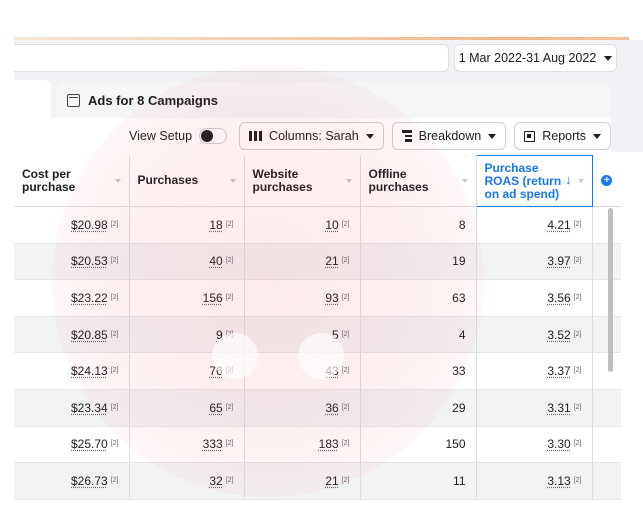 The width and height of the screenshot is (643, 517). What do you see at coordinates (302, 371) in the screenshot?
I see `cell-website: 43 [2]` at bounding box center [302, 371].